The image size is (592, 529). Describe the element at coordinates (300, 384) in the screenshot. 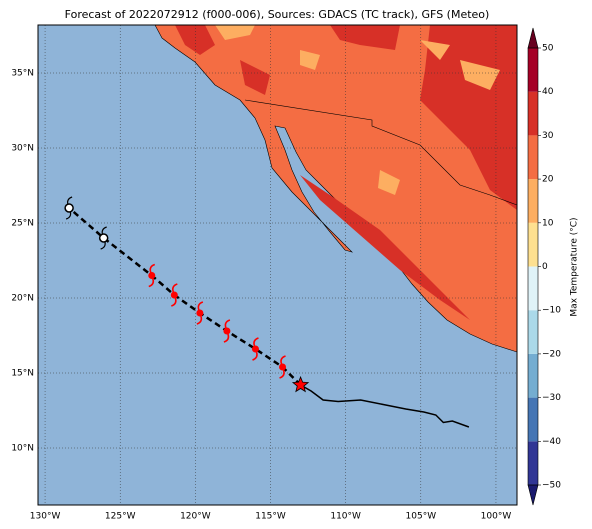

I see `current-position` at that location.